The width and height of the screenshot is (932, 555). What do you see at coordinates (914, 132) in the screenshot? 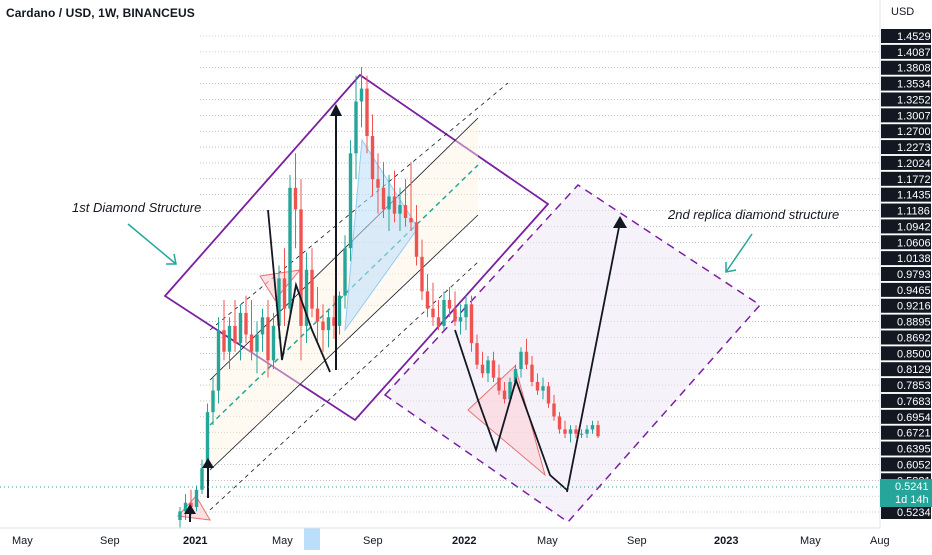
I see `price-axis-label: 1.2700` at bounding box center [914, 132].